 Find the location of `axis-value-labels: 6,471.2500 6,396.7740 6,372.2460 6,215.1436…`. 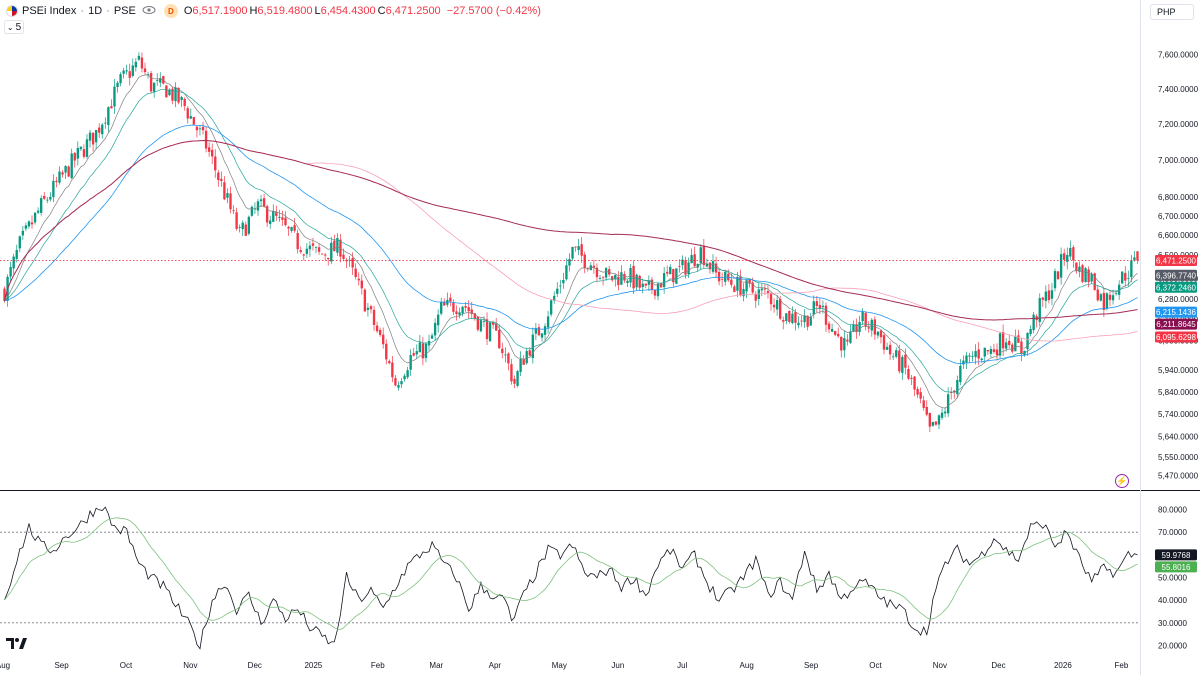

axis-value-labels: 6,471.2500 6,396.7740 6,372.2460 6,215.1436… is located at coordinates (1176, 413).